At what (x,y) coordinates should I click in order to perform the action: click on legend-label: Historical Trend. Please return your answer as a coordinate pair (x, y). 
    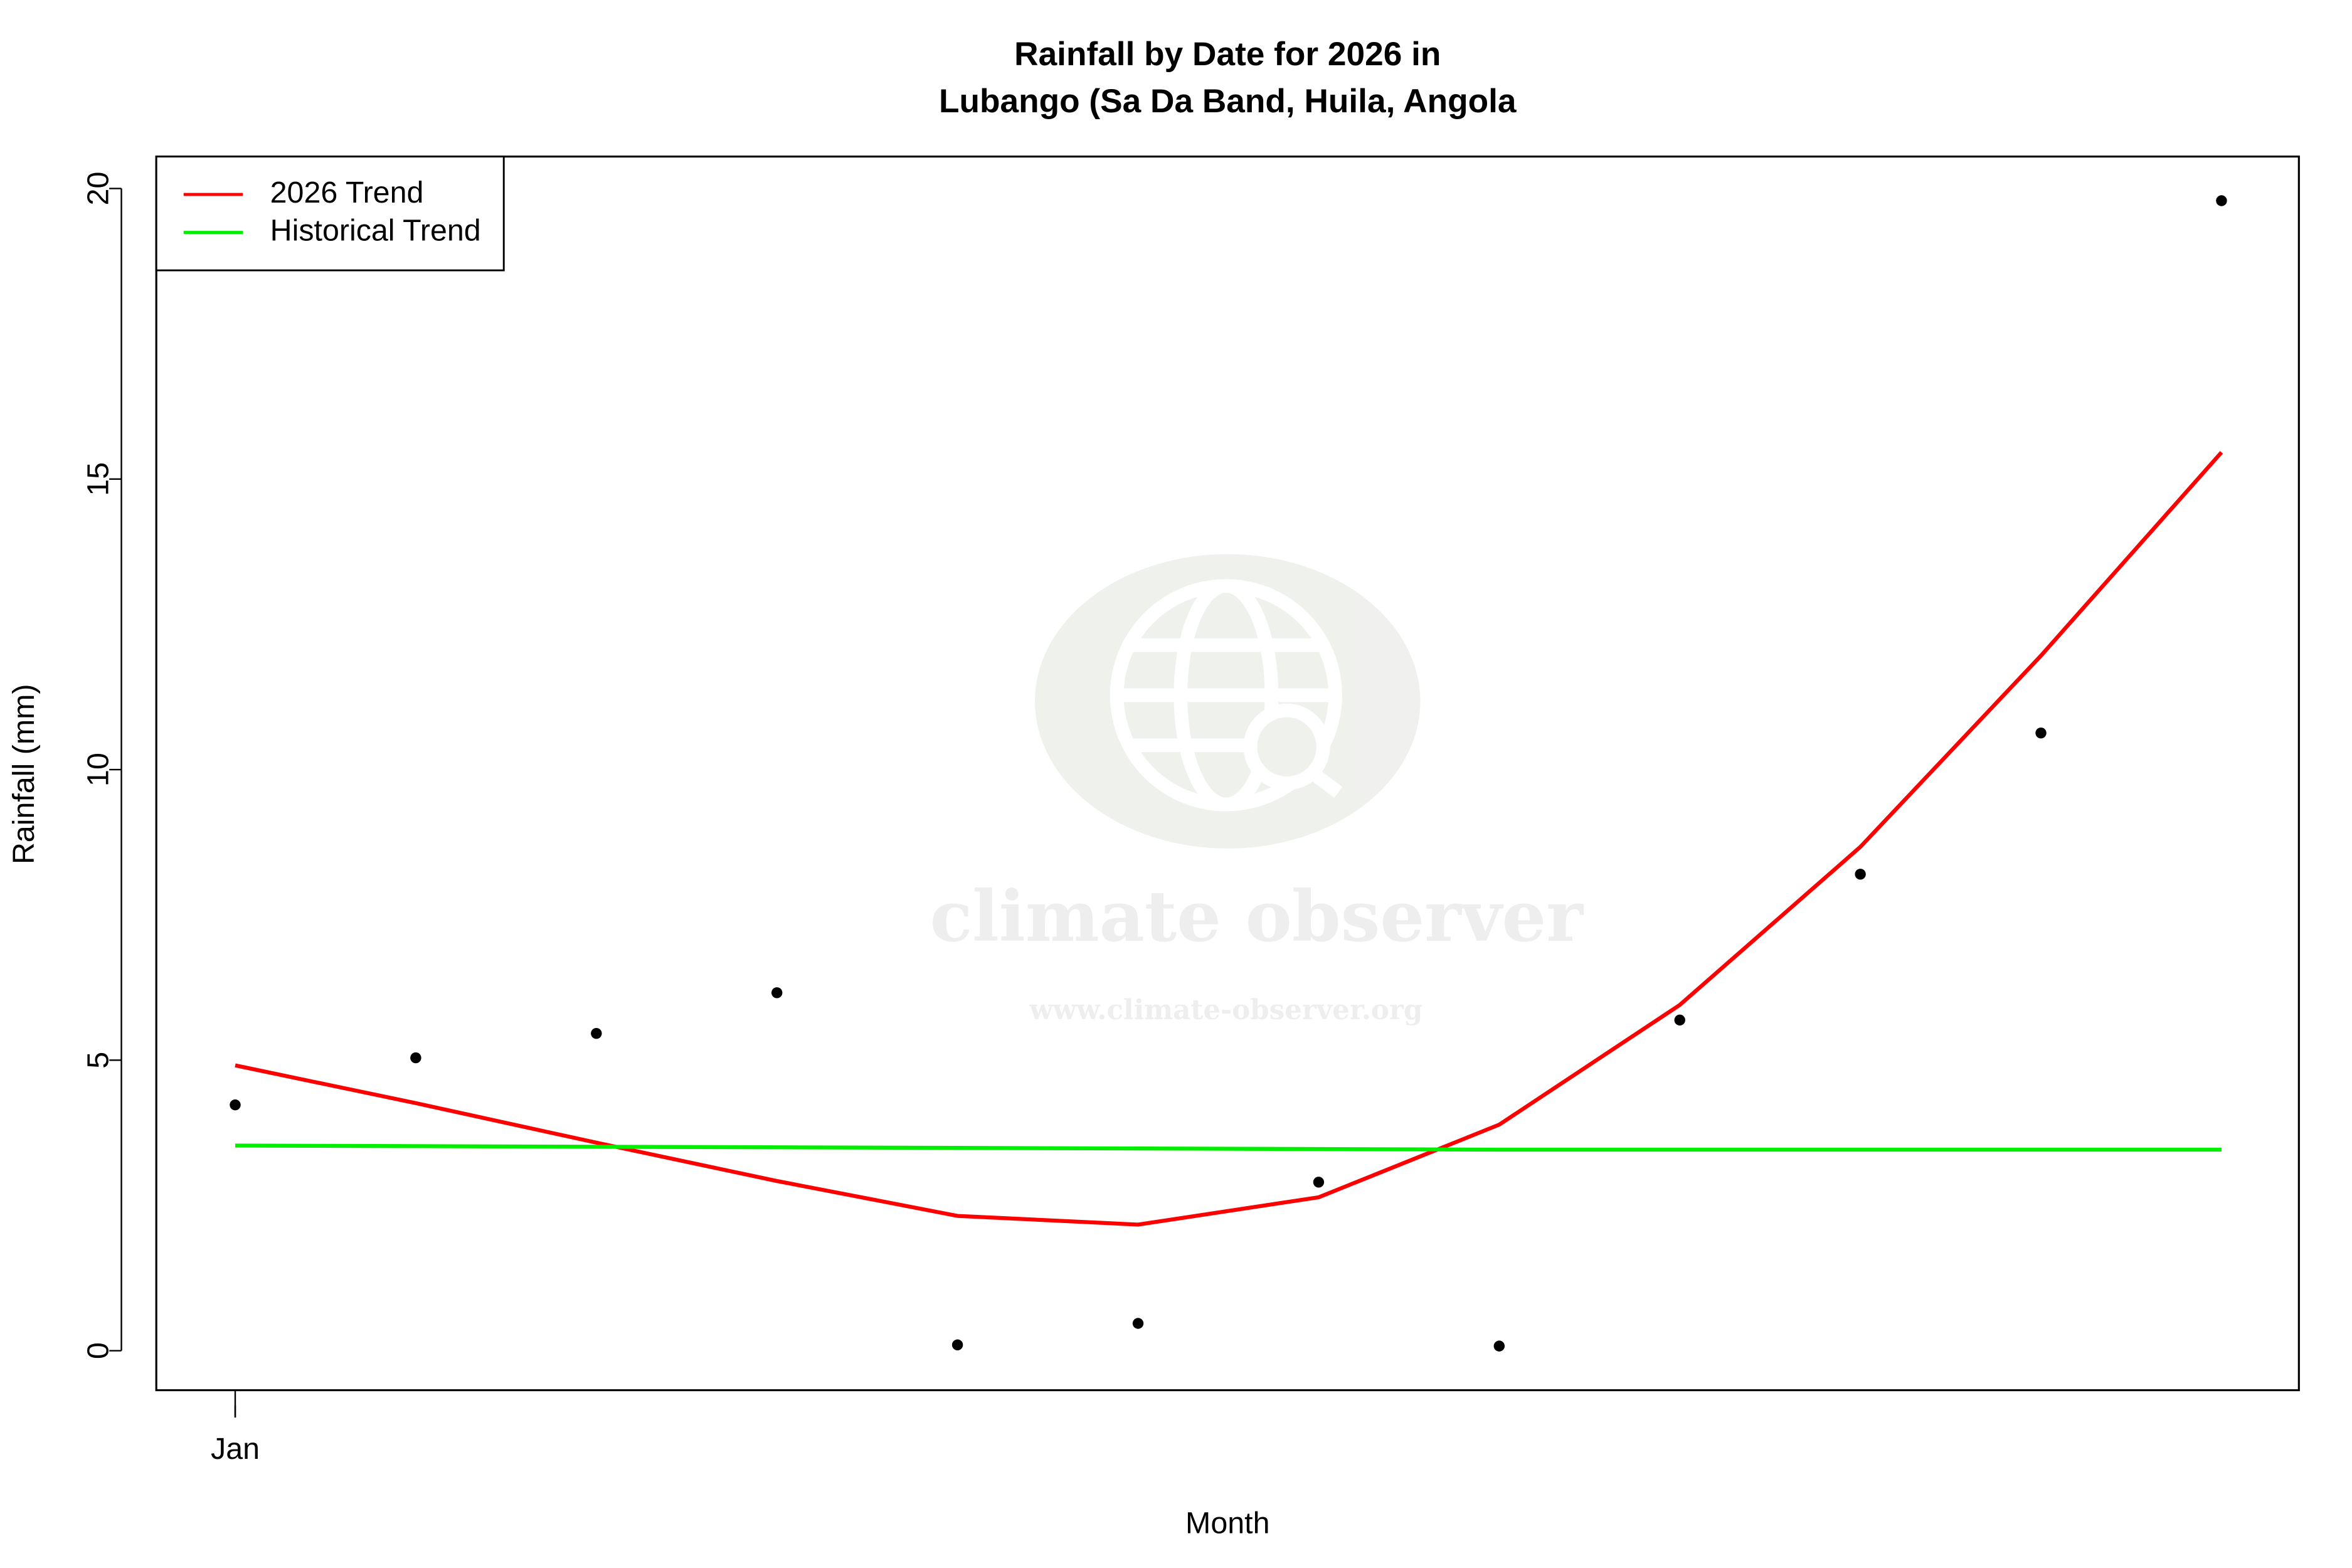
    Looking at the image, I should click on (375, 230).